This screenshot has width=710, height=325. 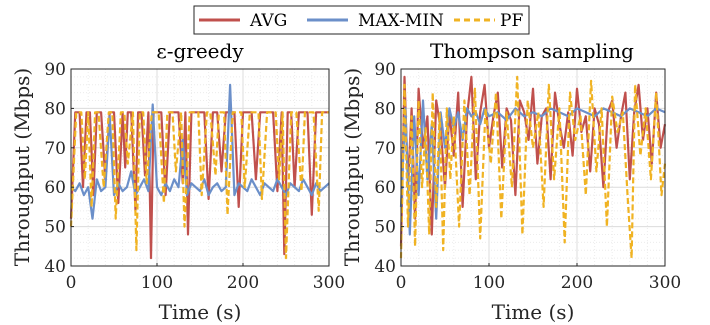 I want to click on legend-label-max-min: MAX-MIN, so click(x=401, y=21).